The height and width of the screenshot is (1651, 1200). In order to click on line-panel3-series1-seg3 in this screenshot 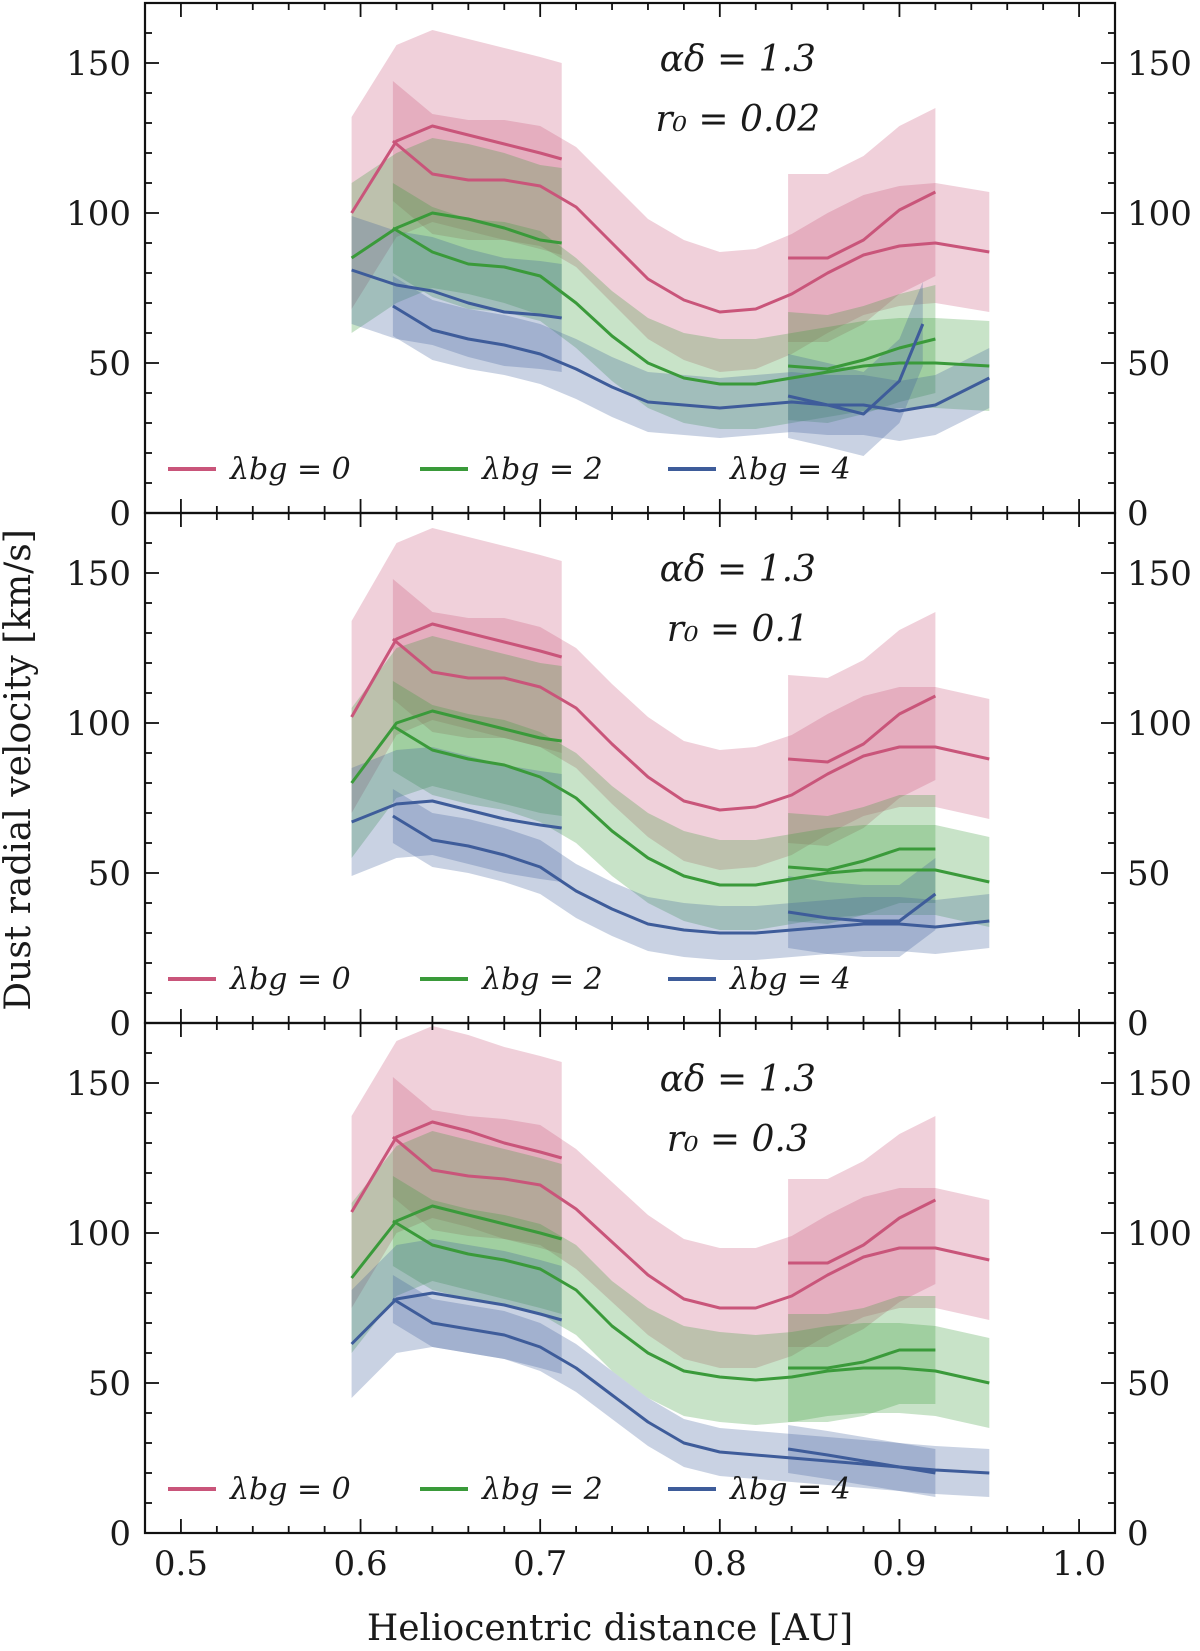, I will do `click(862, 1231)`.